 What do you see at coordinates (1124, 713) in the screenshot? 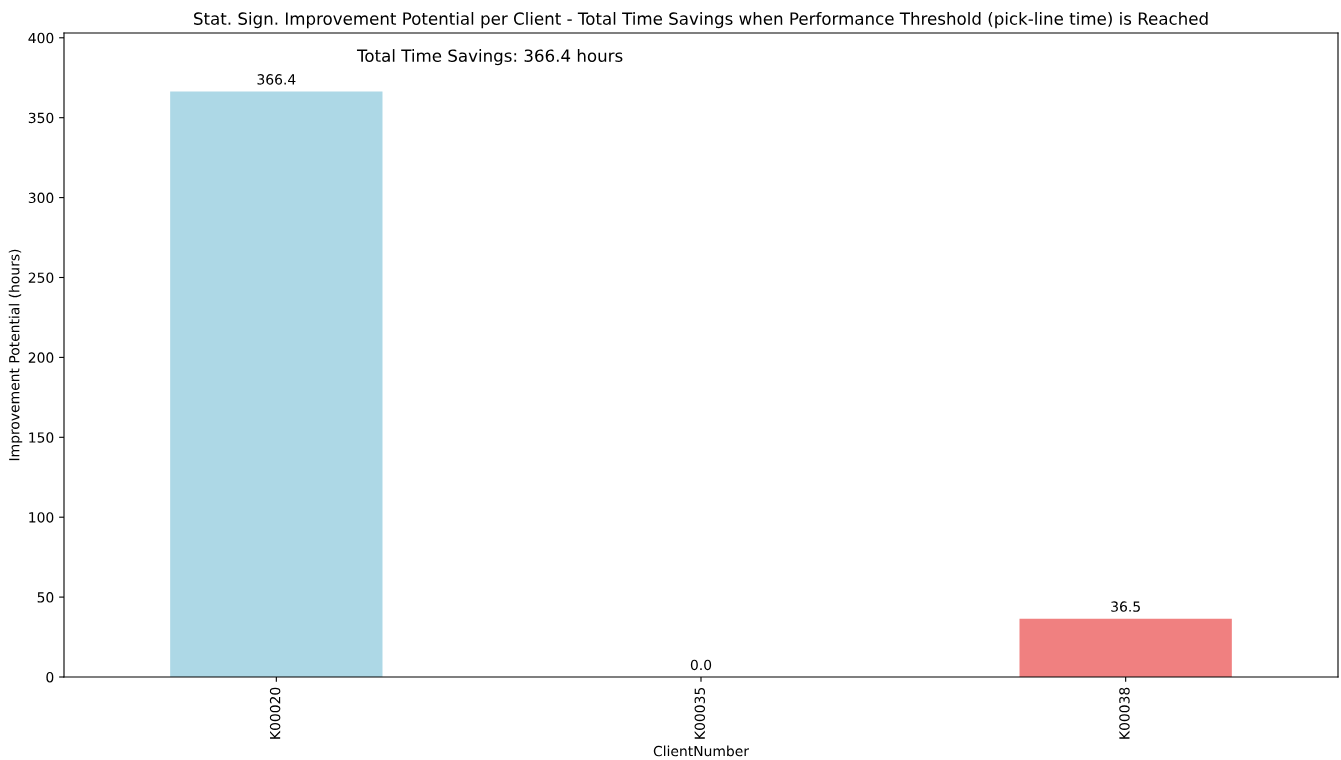
I see `x-tick-label: K00038` at bounding box center [1124, 713].